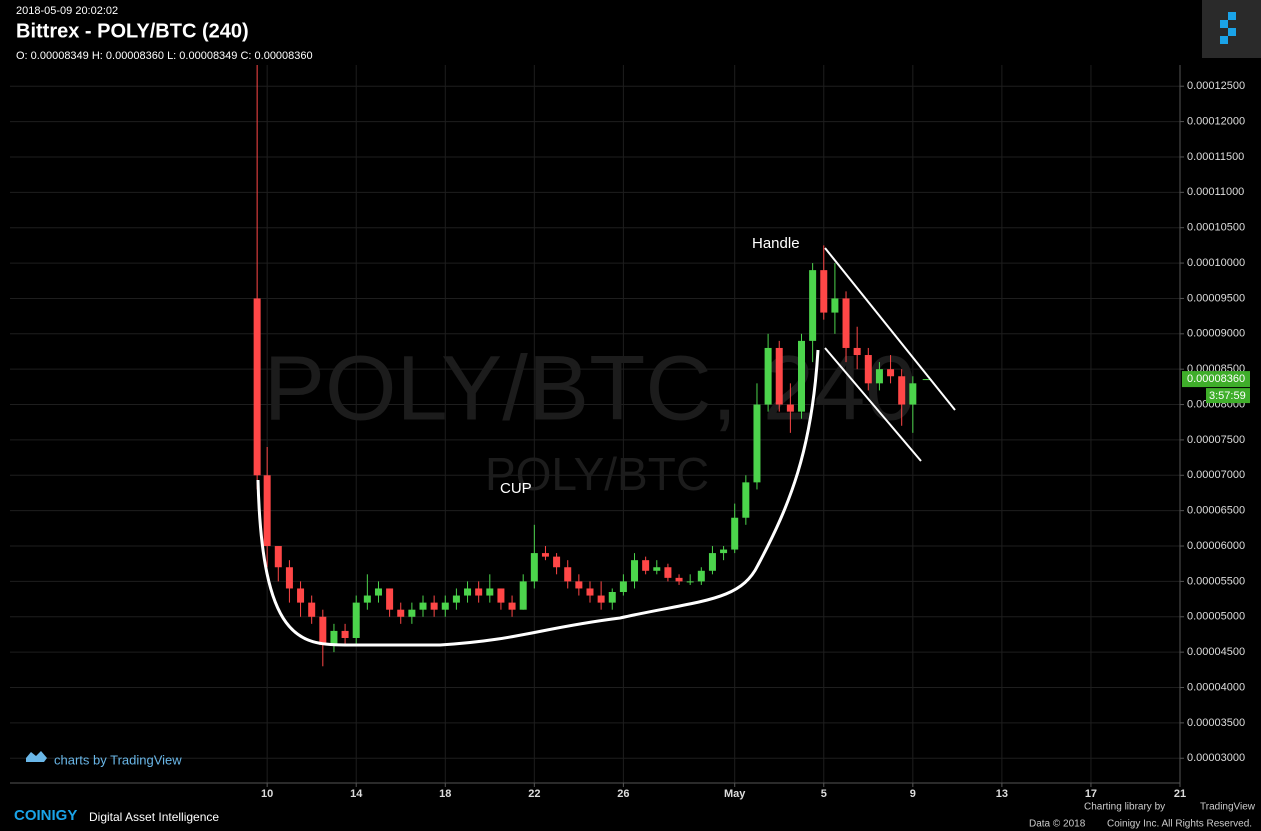 The image size is (1261, 831). I want to click on logo, so click(1228, 28).